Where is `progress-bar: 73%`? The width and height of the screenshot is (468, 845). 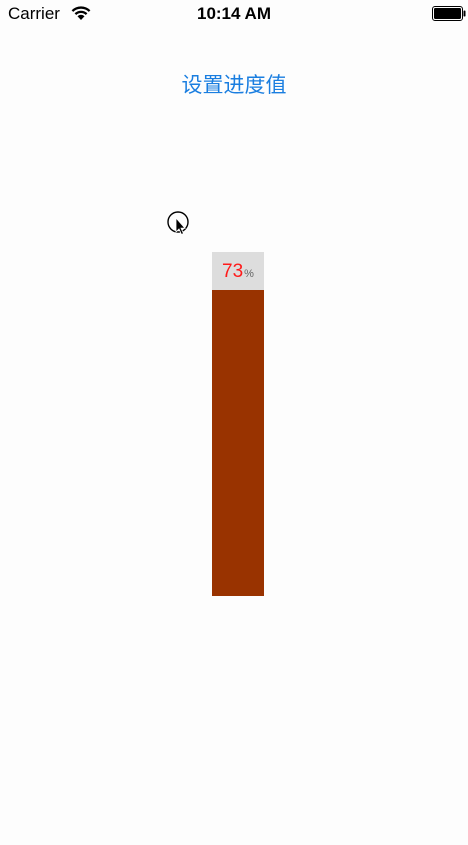
progress-bar: 73% is located at coordinates (238, 424).